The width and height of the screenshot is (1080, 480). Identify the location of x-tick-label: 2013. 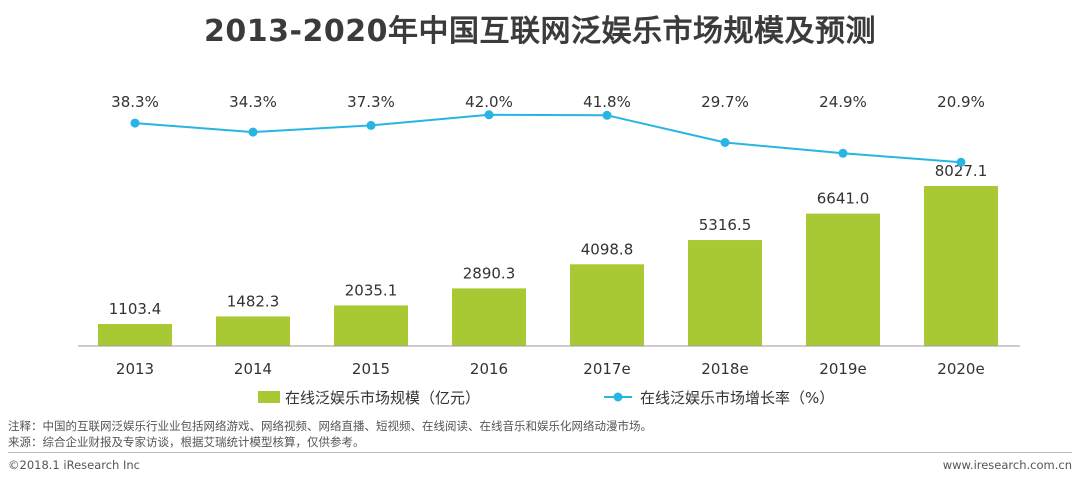
(135, 369).